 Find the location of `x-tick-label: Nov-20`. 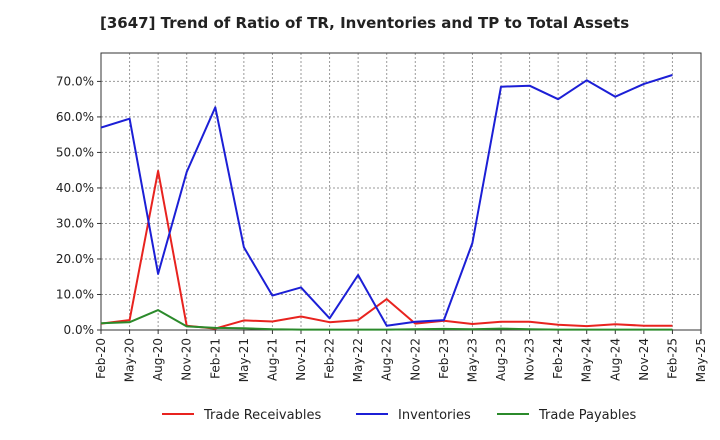

x-tick-label: Nov-20 is located at coordinates (187, 359).